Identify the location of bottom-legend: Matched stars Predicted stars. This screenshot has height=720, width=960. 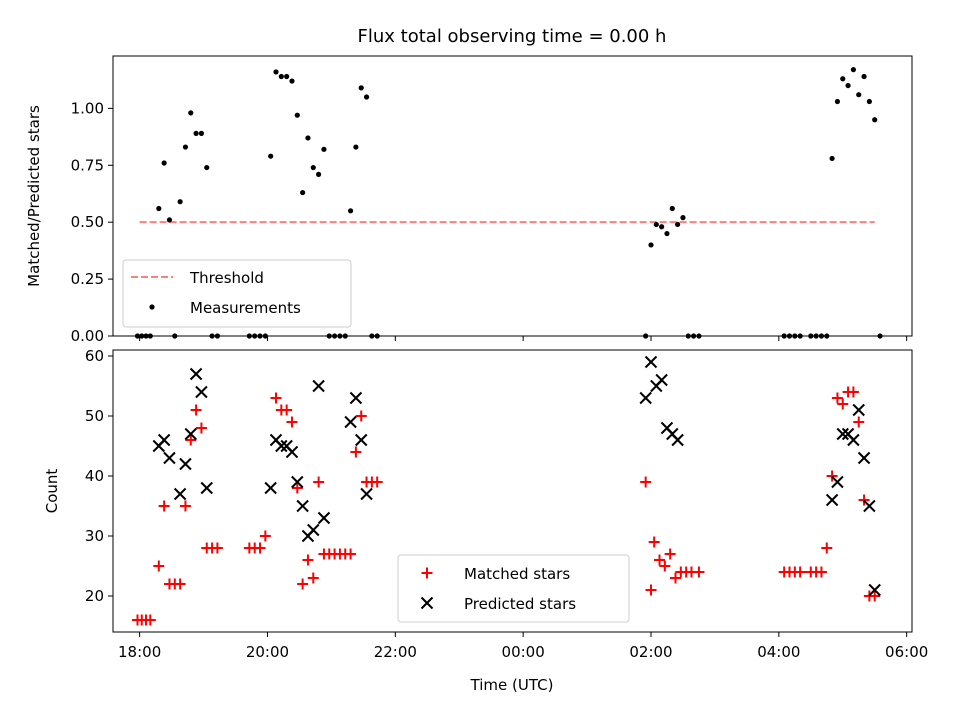
(513, 588).